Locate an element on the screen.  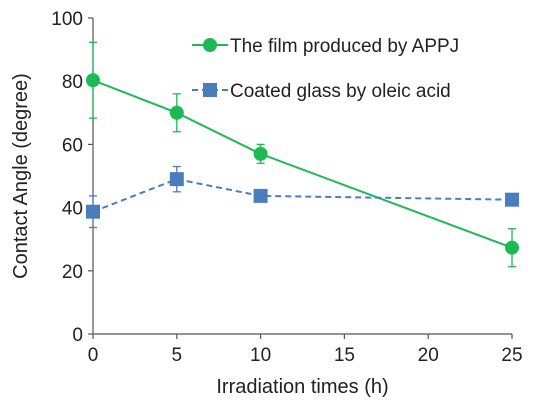
x-tick-labels: 0 5 10 15 20 25 is located at coordinates (305, 355).